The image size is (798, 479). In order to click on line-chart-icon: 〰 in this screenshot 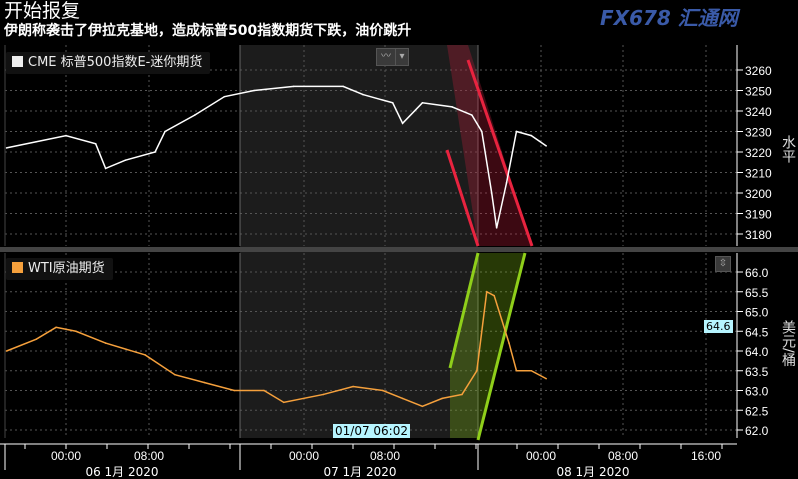, I will do `click(386, 57)`.